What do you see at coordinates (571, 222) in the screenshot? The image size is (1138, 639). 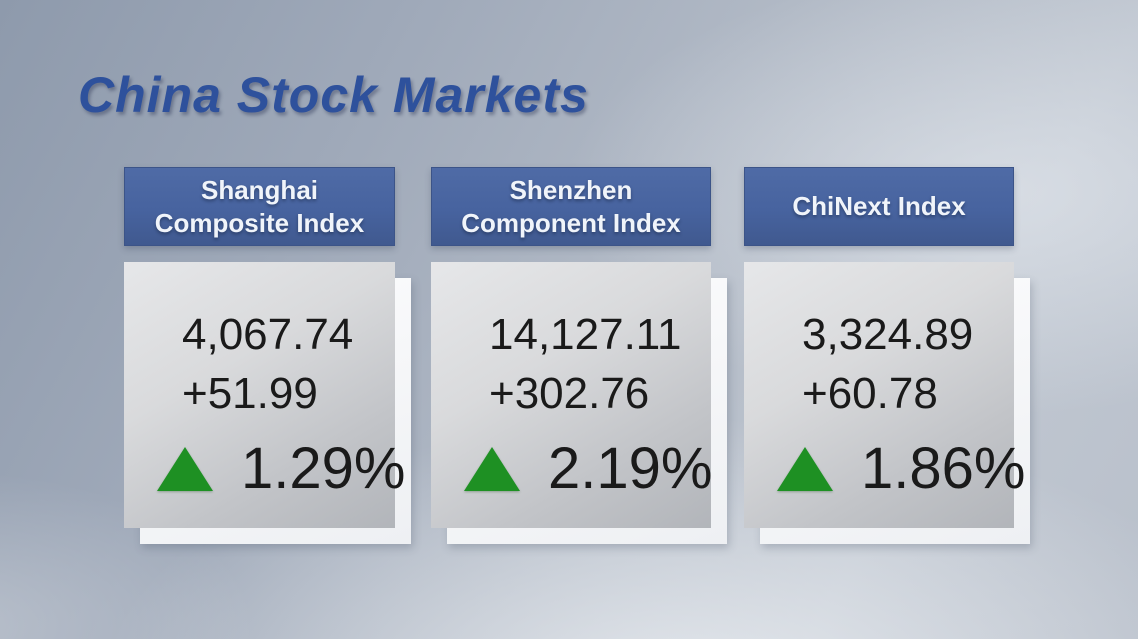 I see `index-name-line: Component Index` at bounding box center [571, 222].